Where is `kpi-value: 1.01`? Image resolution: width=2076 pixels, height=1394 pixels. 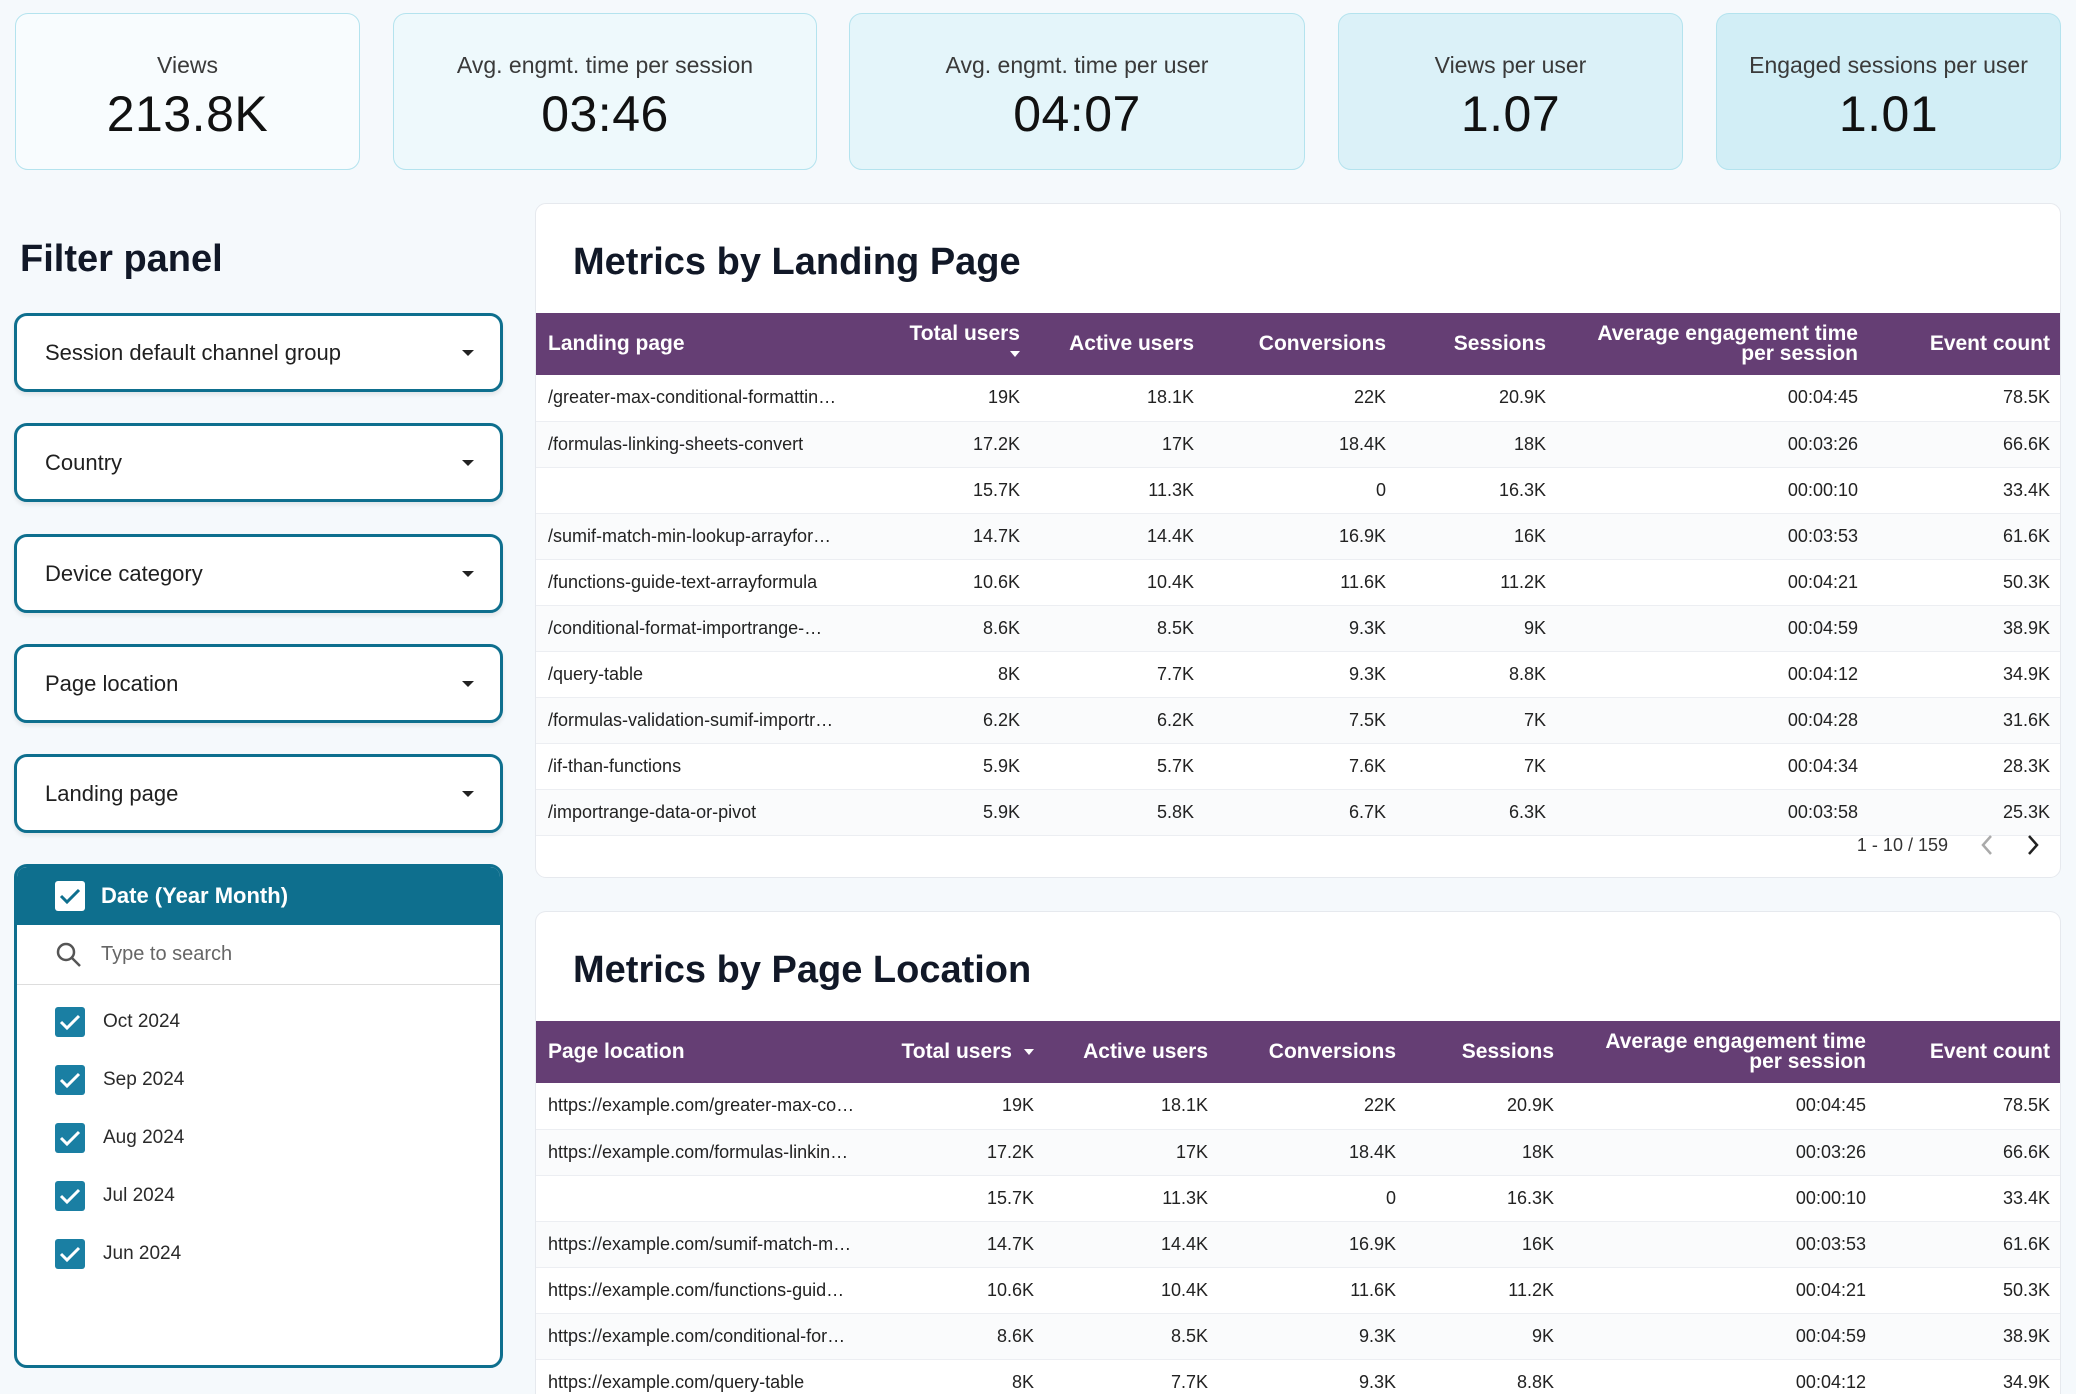
kpi-value: 1.01 is located at coordinates (1888, 114).